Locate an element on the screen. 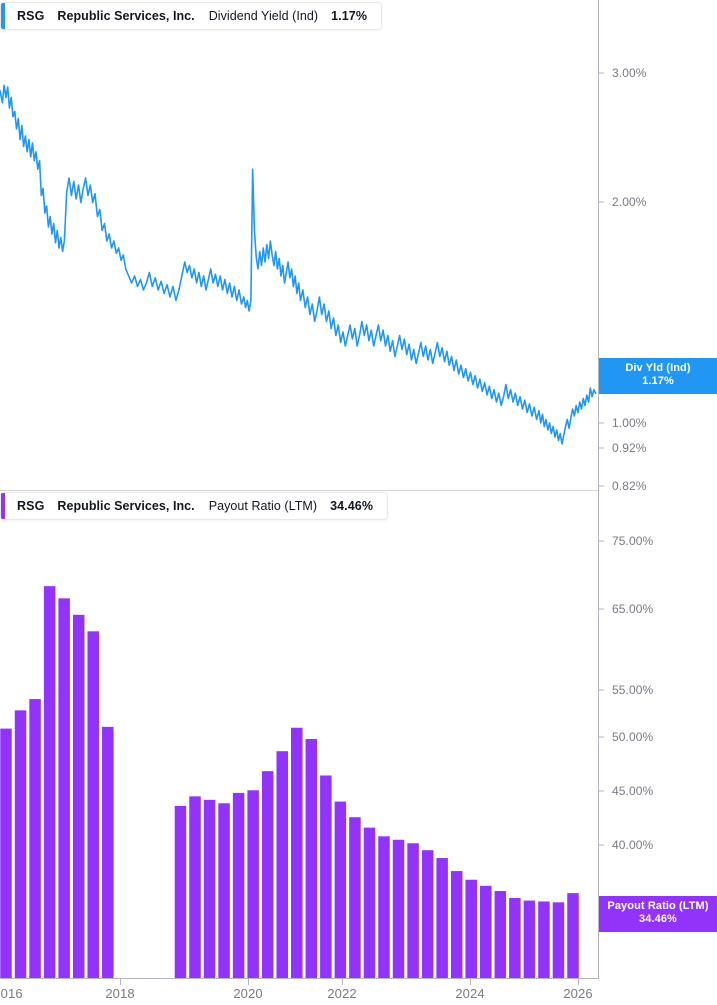 Image resolution: width=717 pixels, height=1005 pixels. y-axis-tick-label: 0.92% is located at coordinates (629, 448).